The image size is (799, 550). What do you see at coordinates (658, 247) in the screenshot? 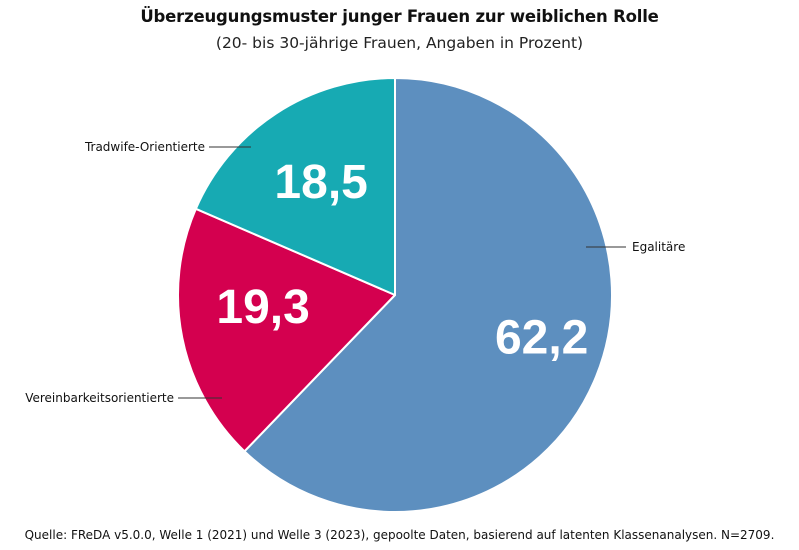
I see `category-label-egalitaere: Egalitäre` at bounding box center [658, 247].